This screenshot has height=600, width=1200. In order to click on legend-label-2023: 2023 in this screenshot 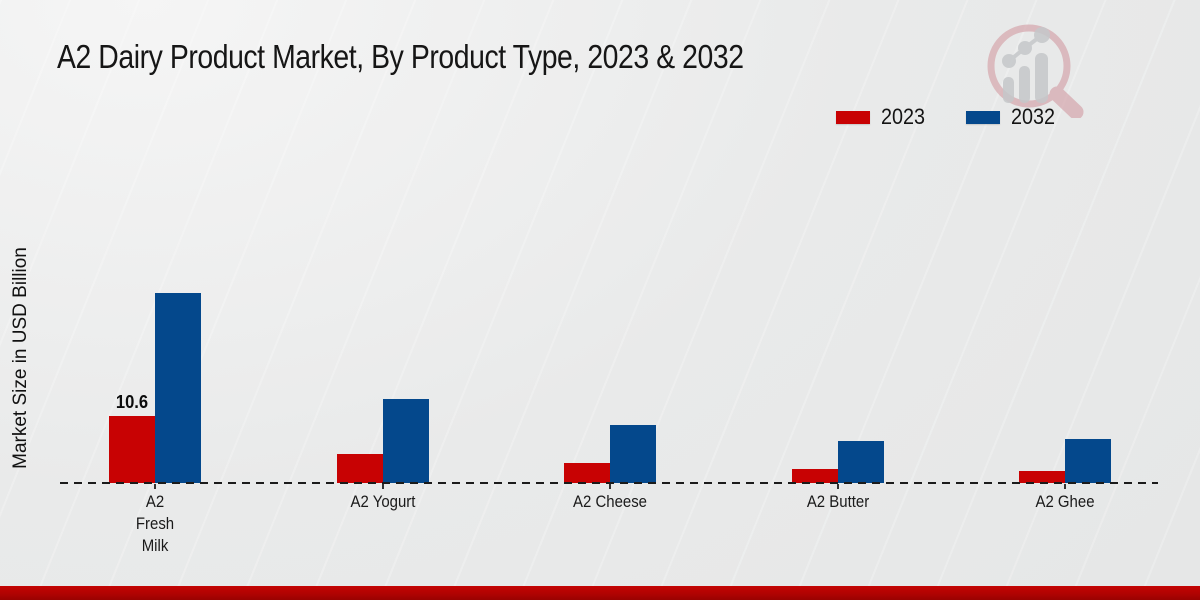, I will do `click(903, 116)`.